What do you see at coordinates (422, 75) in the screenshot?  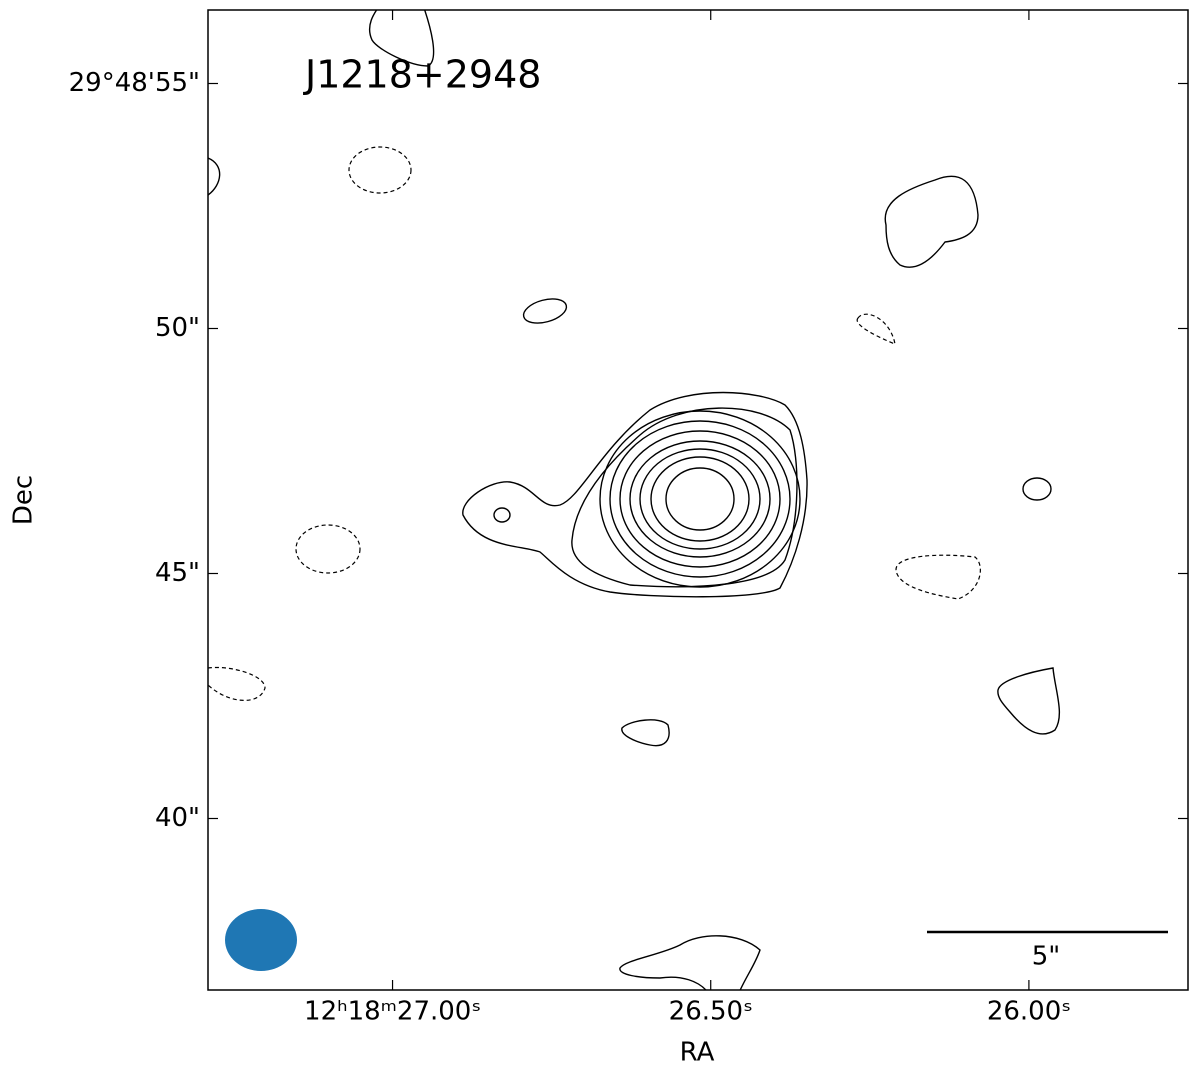 I see `chart-title: J1218+2948` at bounding box center [422, 75].